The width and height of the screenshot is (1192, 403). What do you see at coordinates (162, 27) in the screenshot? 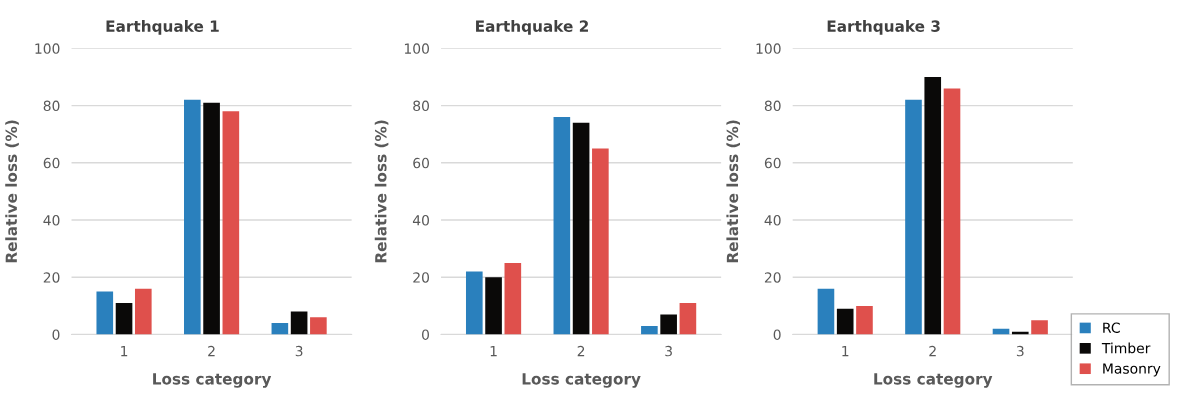
I see `chart-title: Earthquake 1` at bounding box center [162, 27].